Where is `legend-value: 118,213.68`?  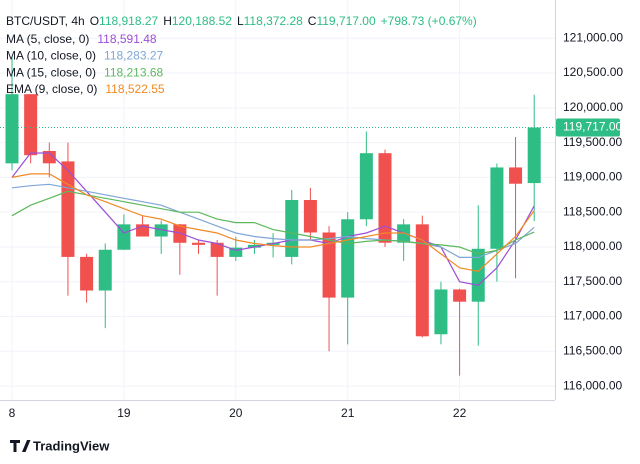
legend-value: 118,213.68 is located at coordinates (133, 73).